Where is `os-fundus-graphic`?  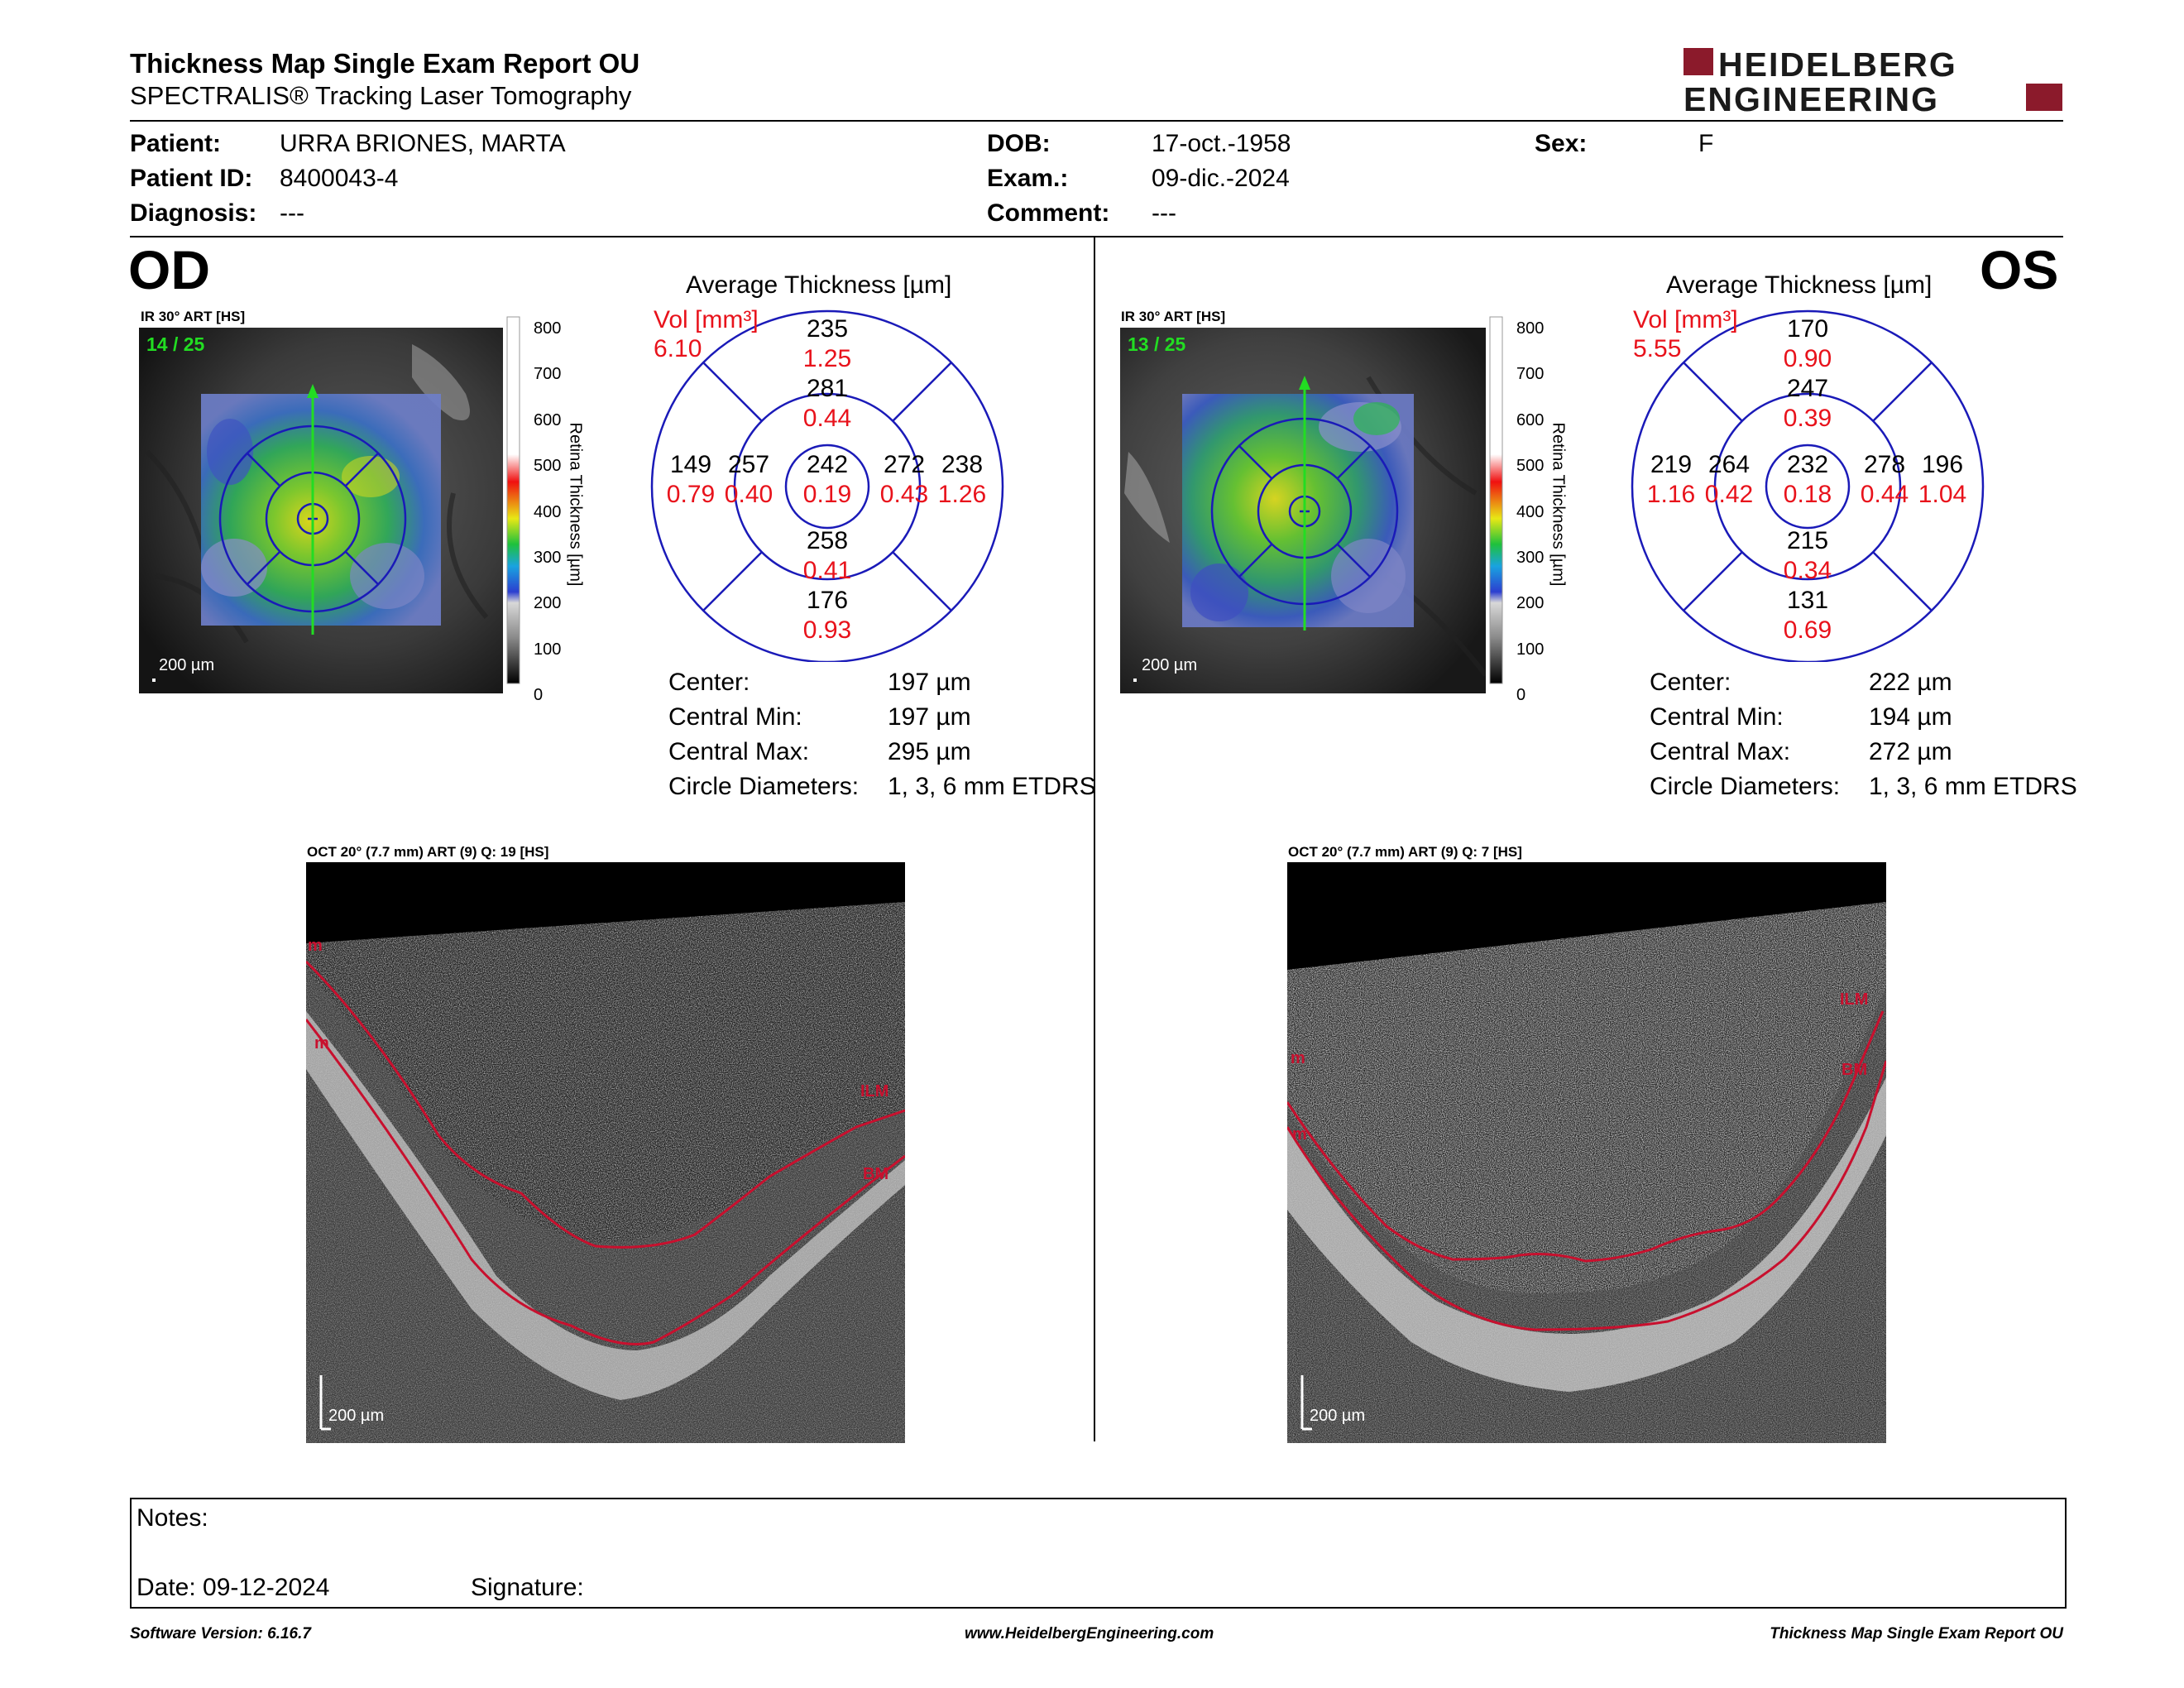
os-fundus-graphic is located at coordinates (1304, 510).